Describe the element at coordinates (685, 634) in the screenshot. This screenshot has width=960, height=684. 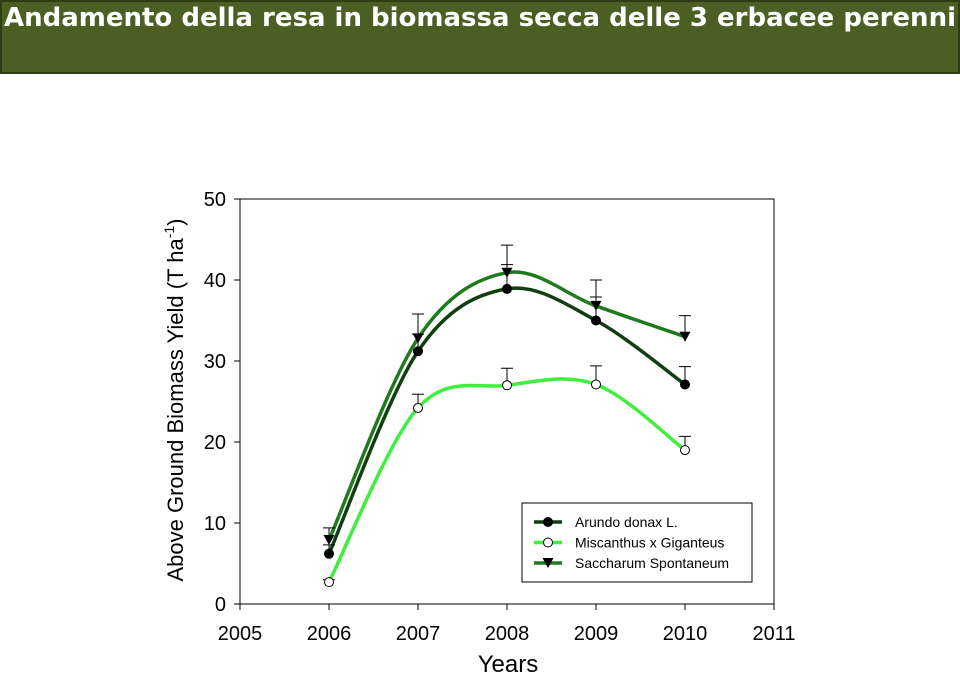
I see `x-tick-label: 2010` at that location.